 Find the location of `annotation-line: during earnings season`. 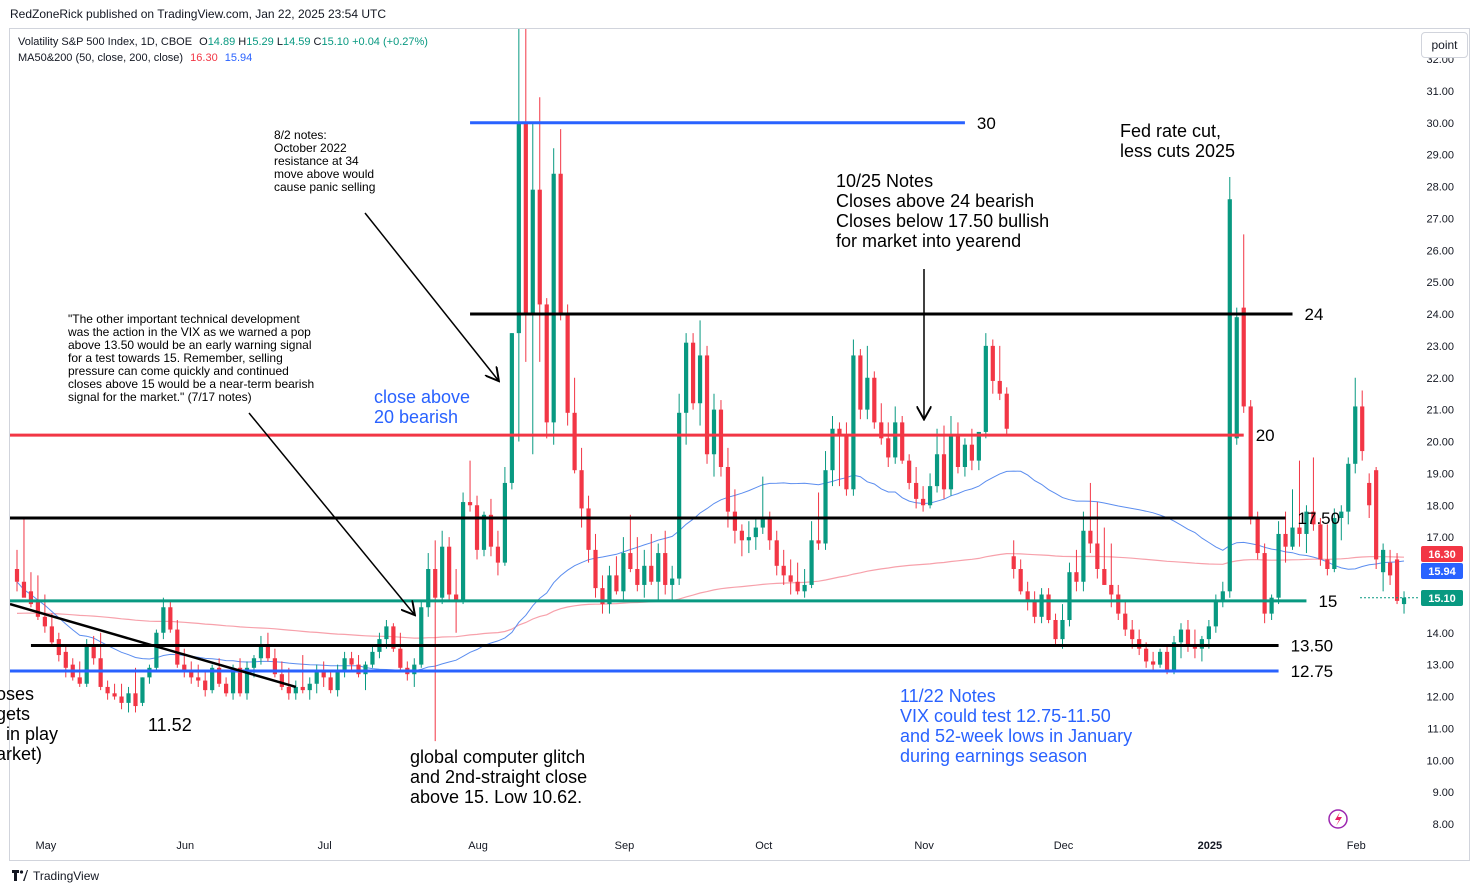

annotation-line: during earnings season is located at coordinates (993, 756).